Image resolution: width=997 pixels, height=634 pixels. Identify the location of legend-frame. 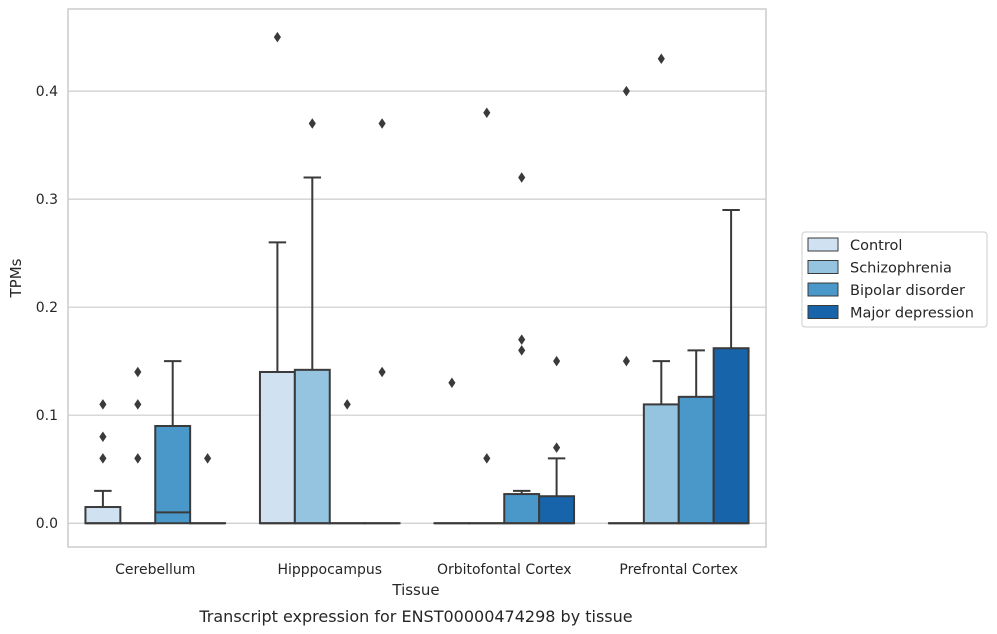
(894, 279).